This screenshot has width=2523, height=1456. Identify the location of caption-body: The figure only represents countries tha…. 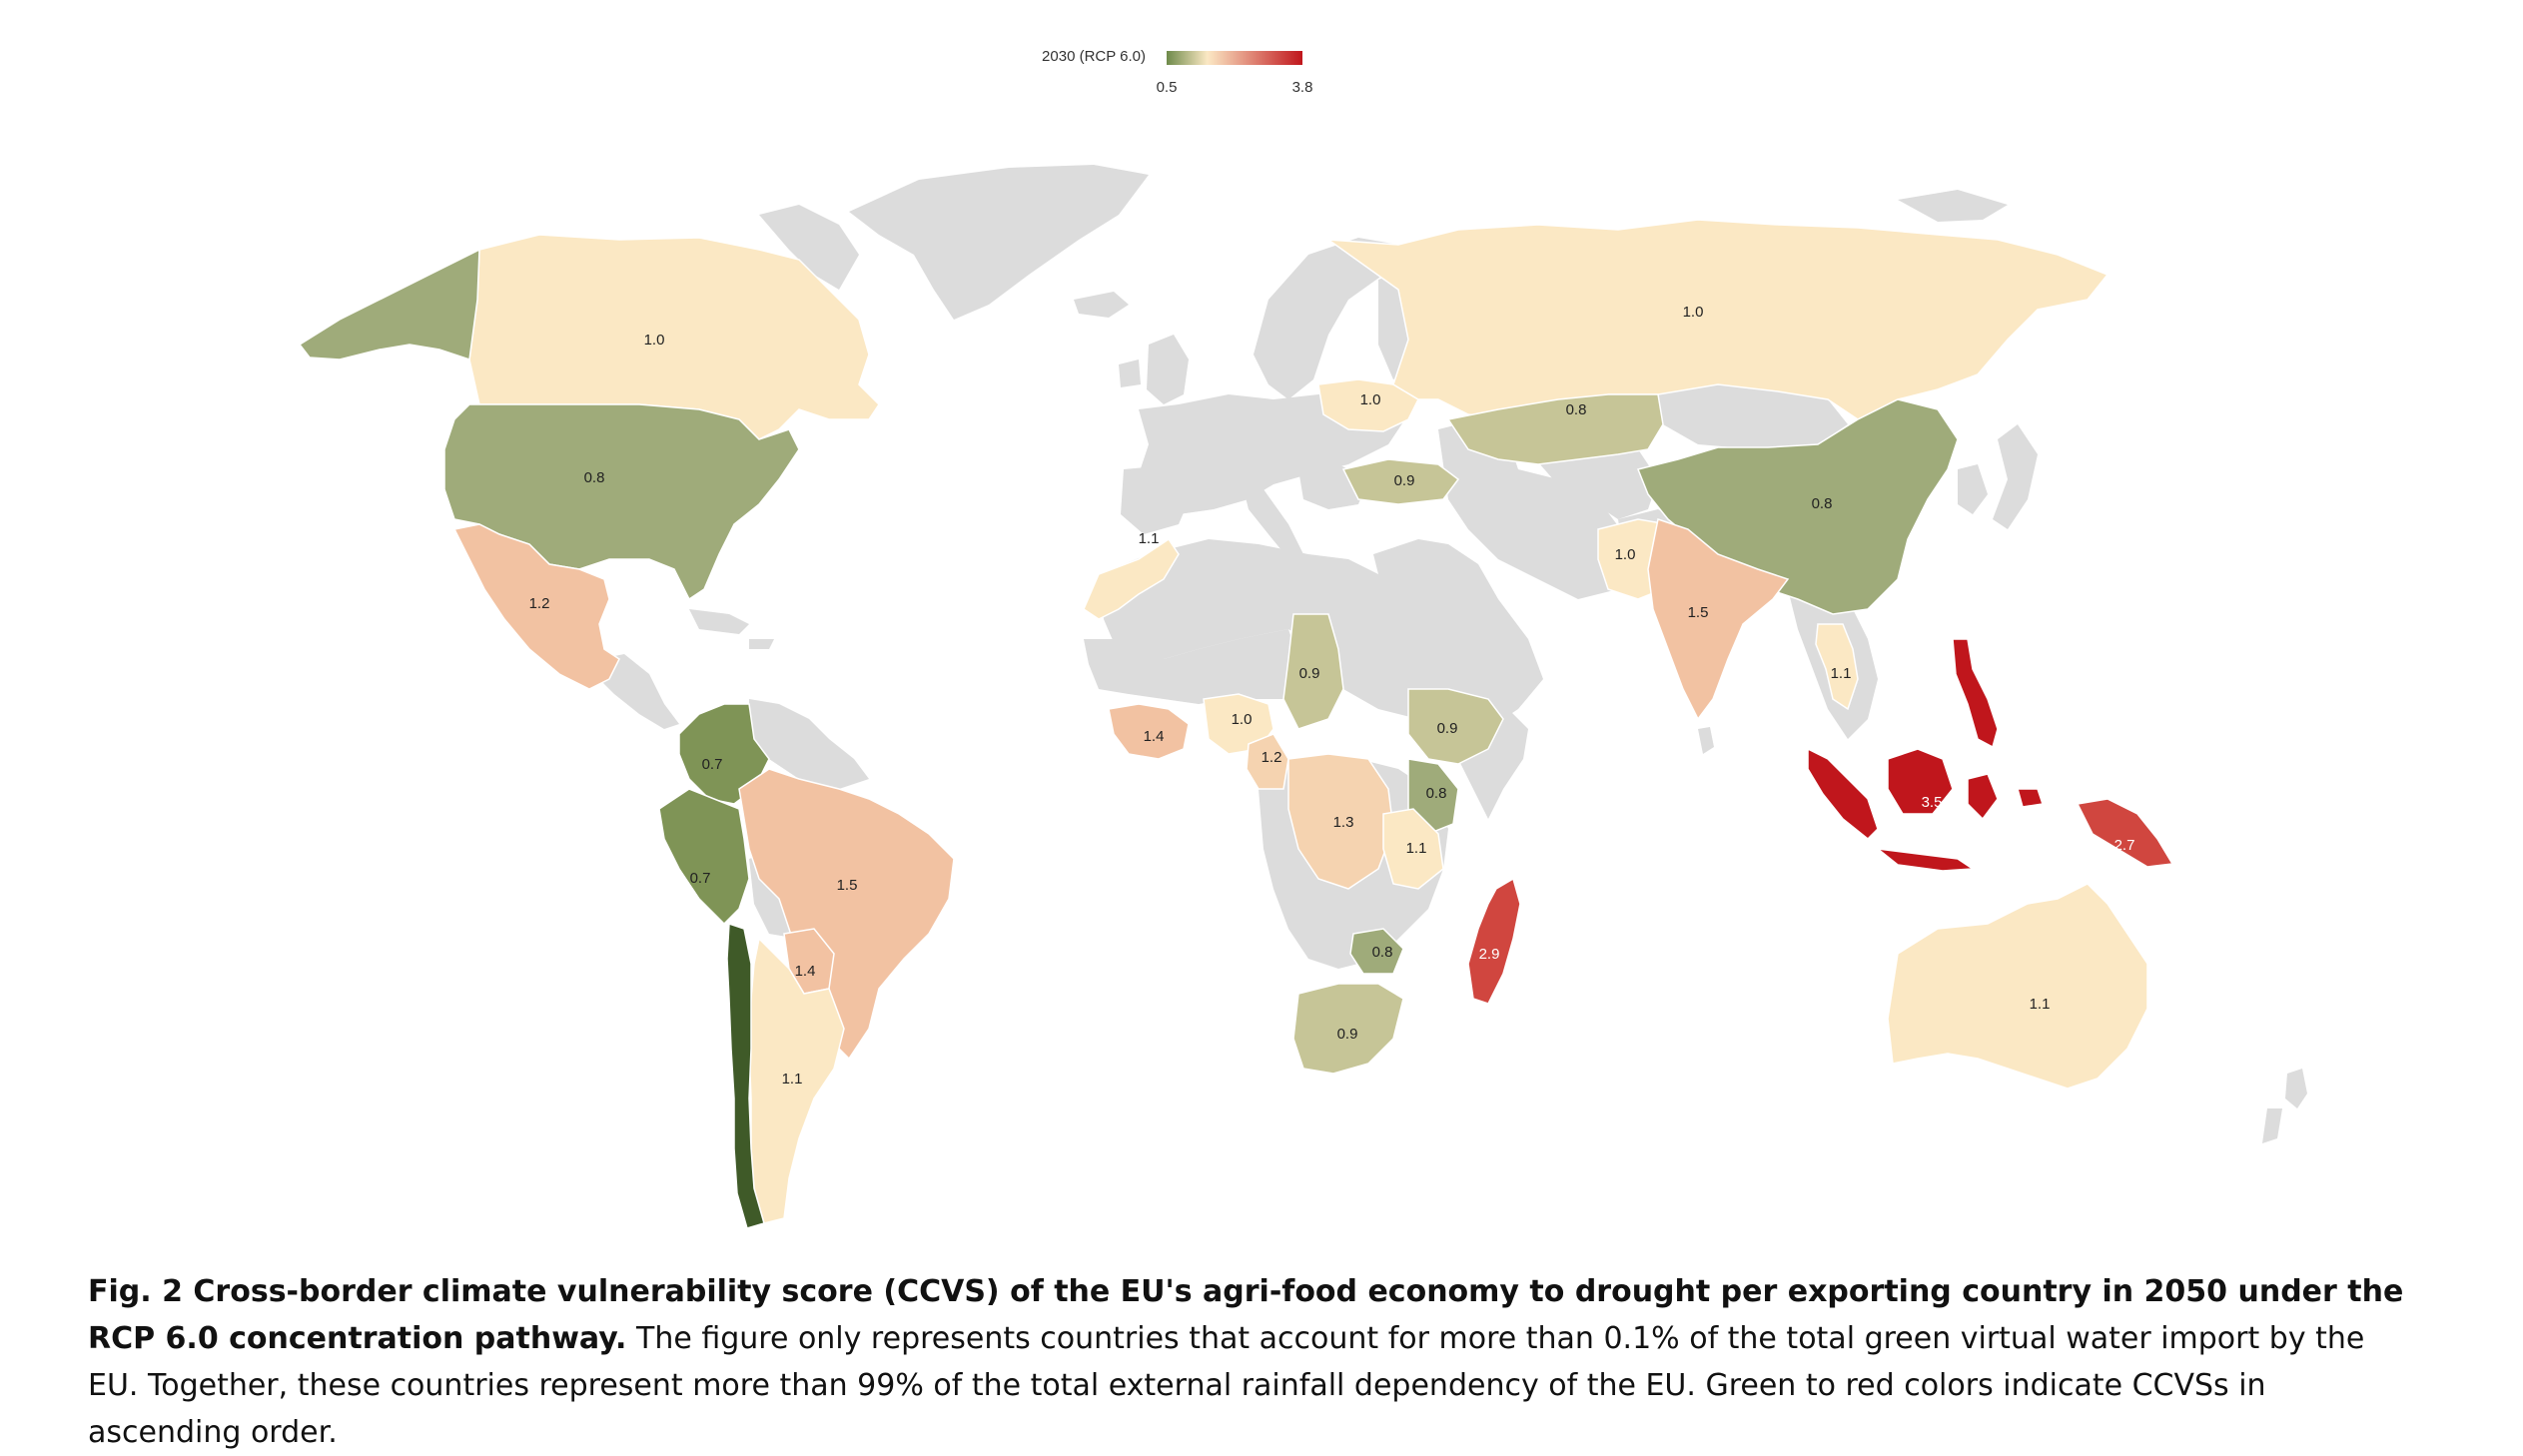
(1227, 1385).